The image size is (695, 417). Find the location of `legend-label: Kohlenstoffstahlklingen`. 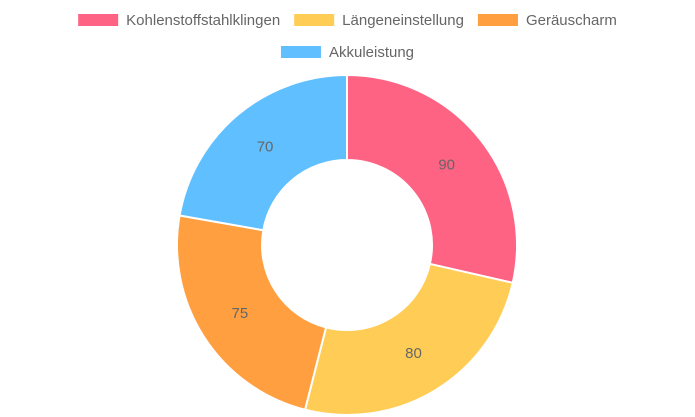

legend-label: Kohlenstoffstahlklingen is located at coordinates (203, 20).